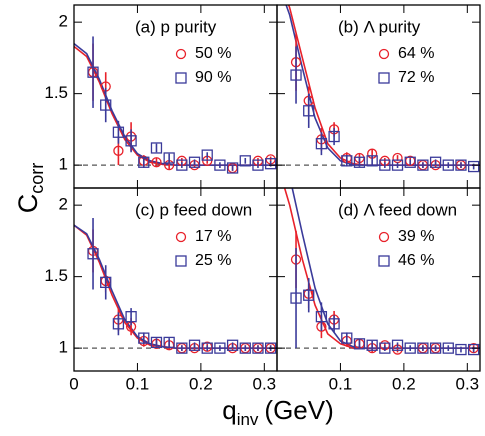  What do you see at coordinates (248, 419) in the screenshot?
I see `x-label-sub: inv` at bounding box center [248, 419].